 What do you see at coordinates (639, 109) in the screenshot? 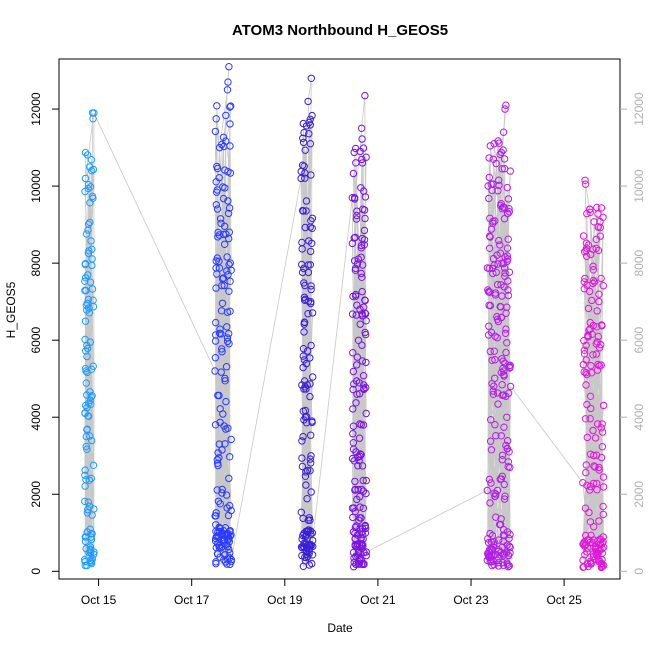
I see `right-y-tick-label: 12000` at bounding box center [639, 109].